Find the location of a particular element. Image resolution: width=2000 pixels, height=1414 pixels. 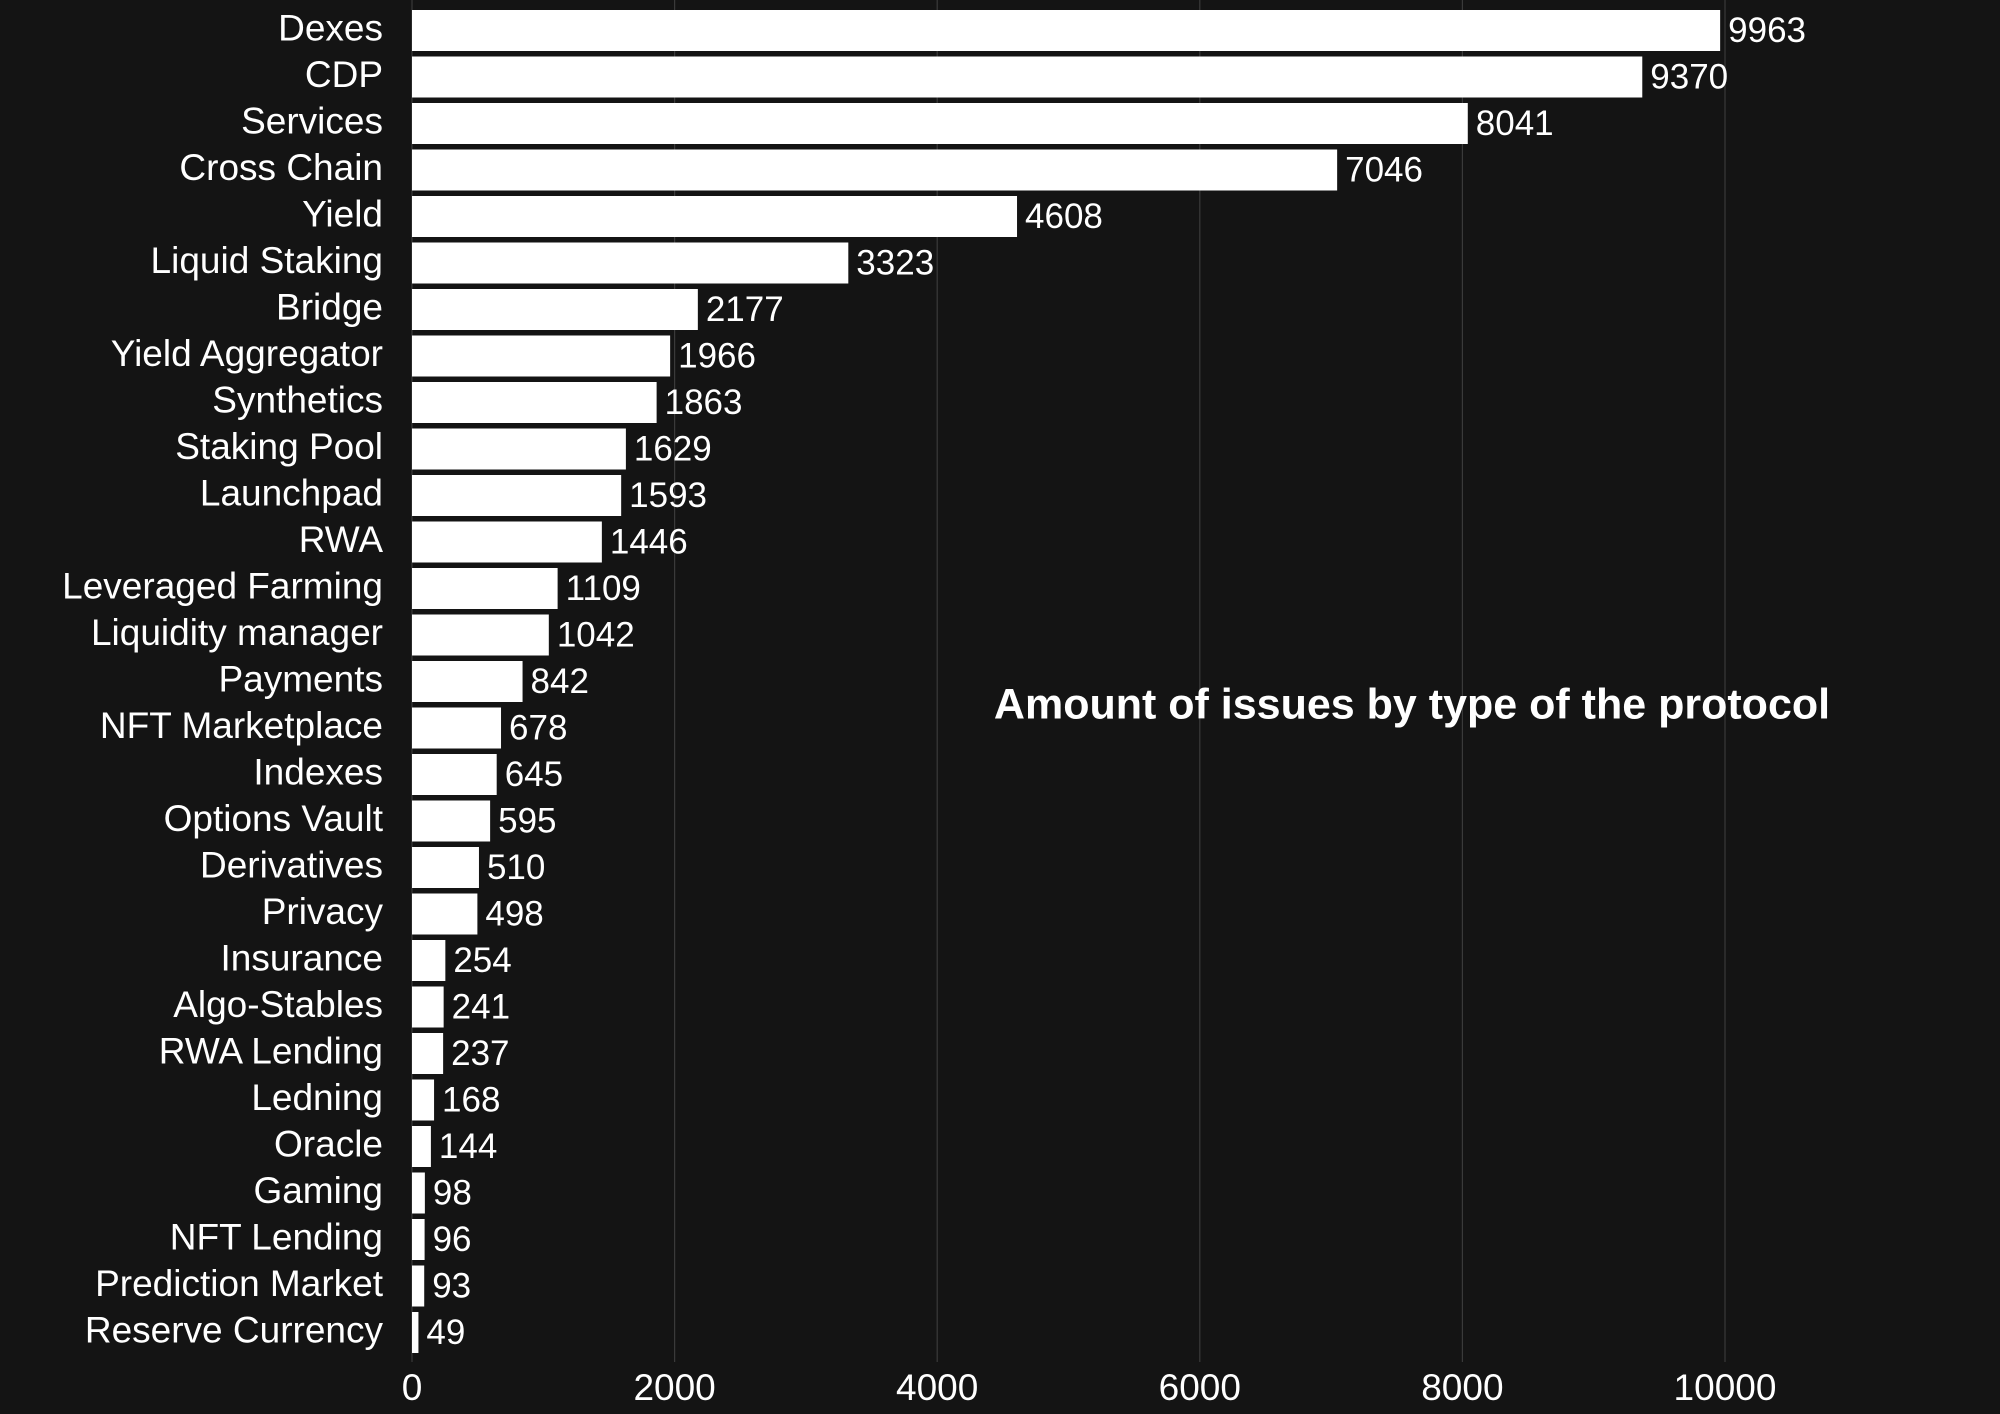

category-label: RWA is located at coordinates (341, 539).